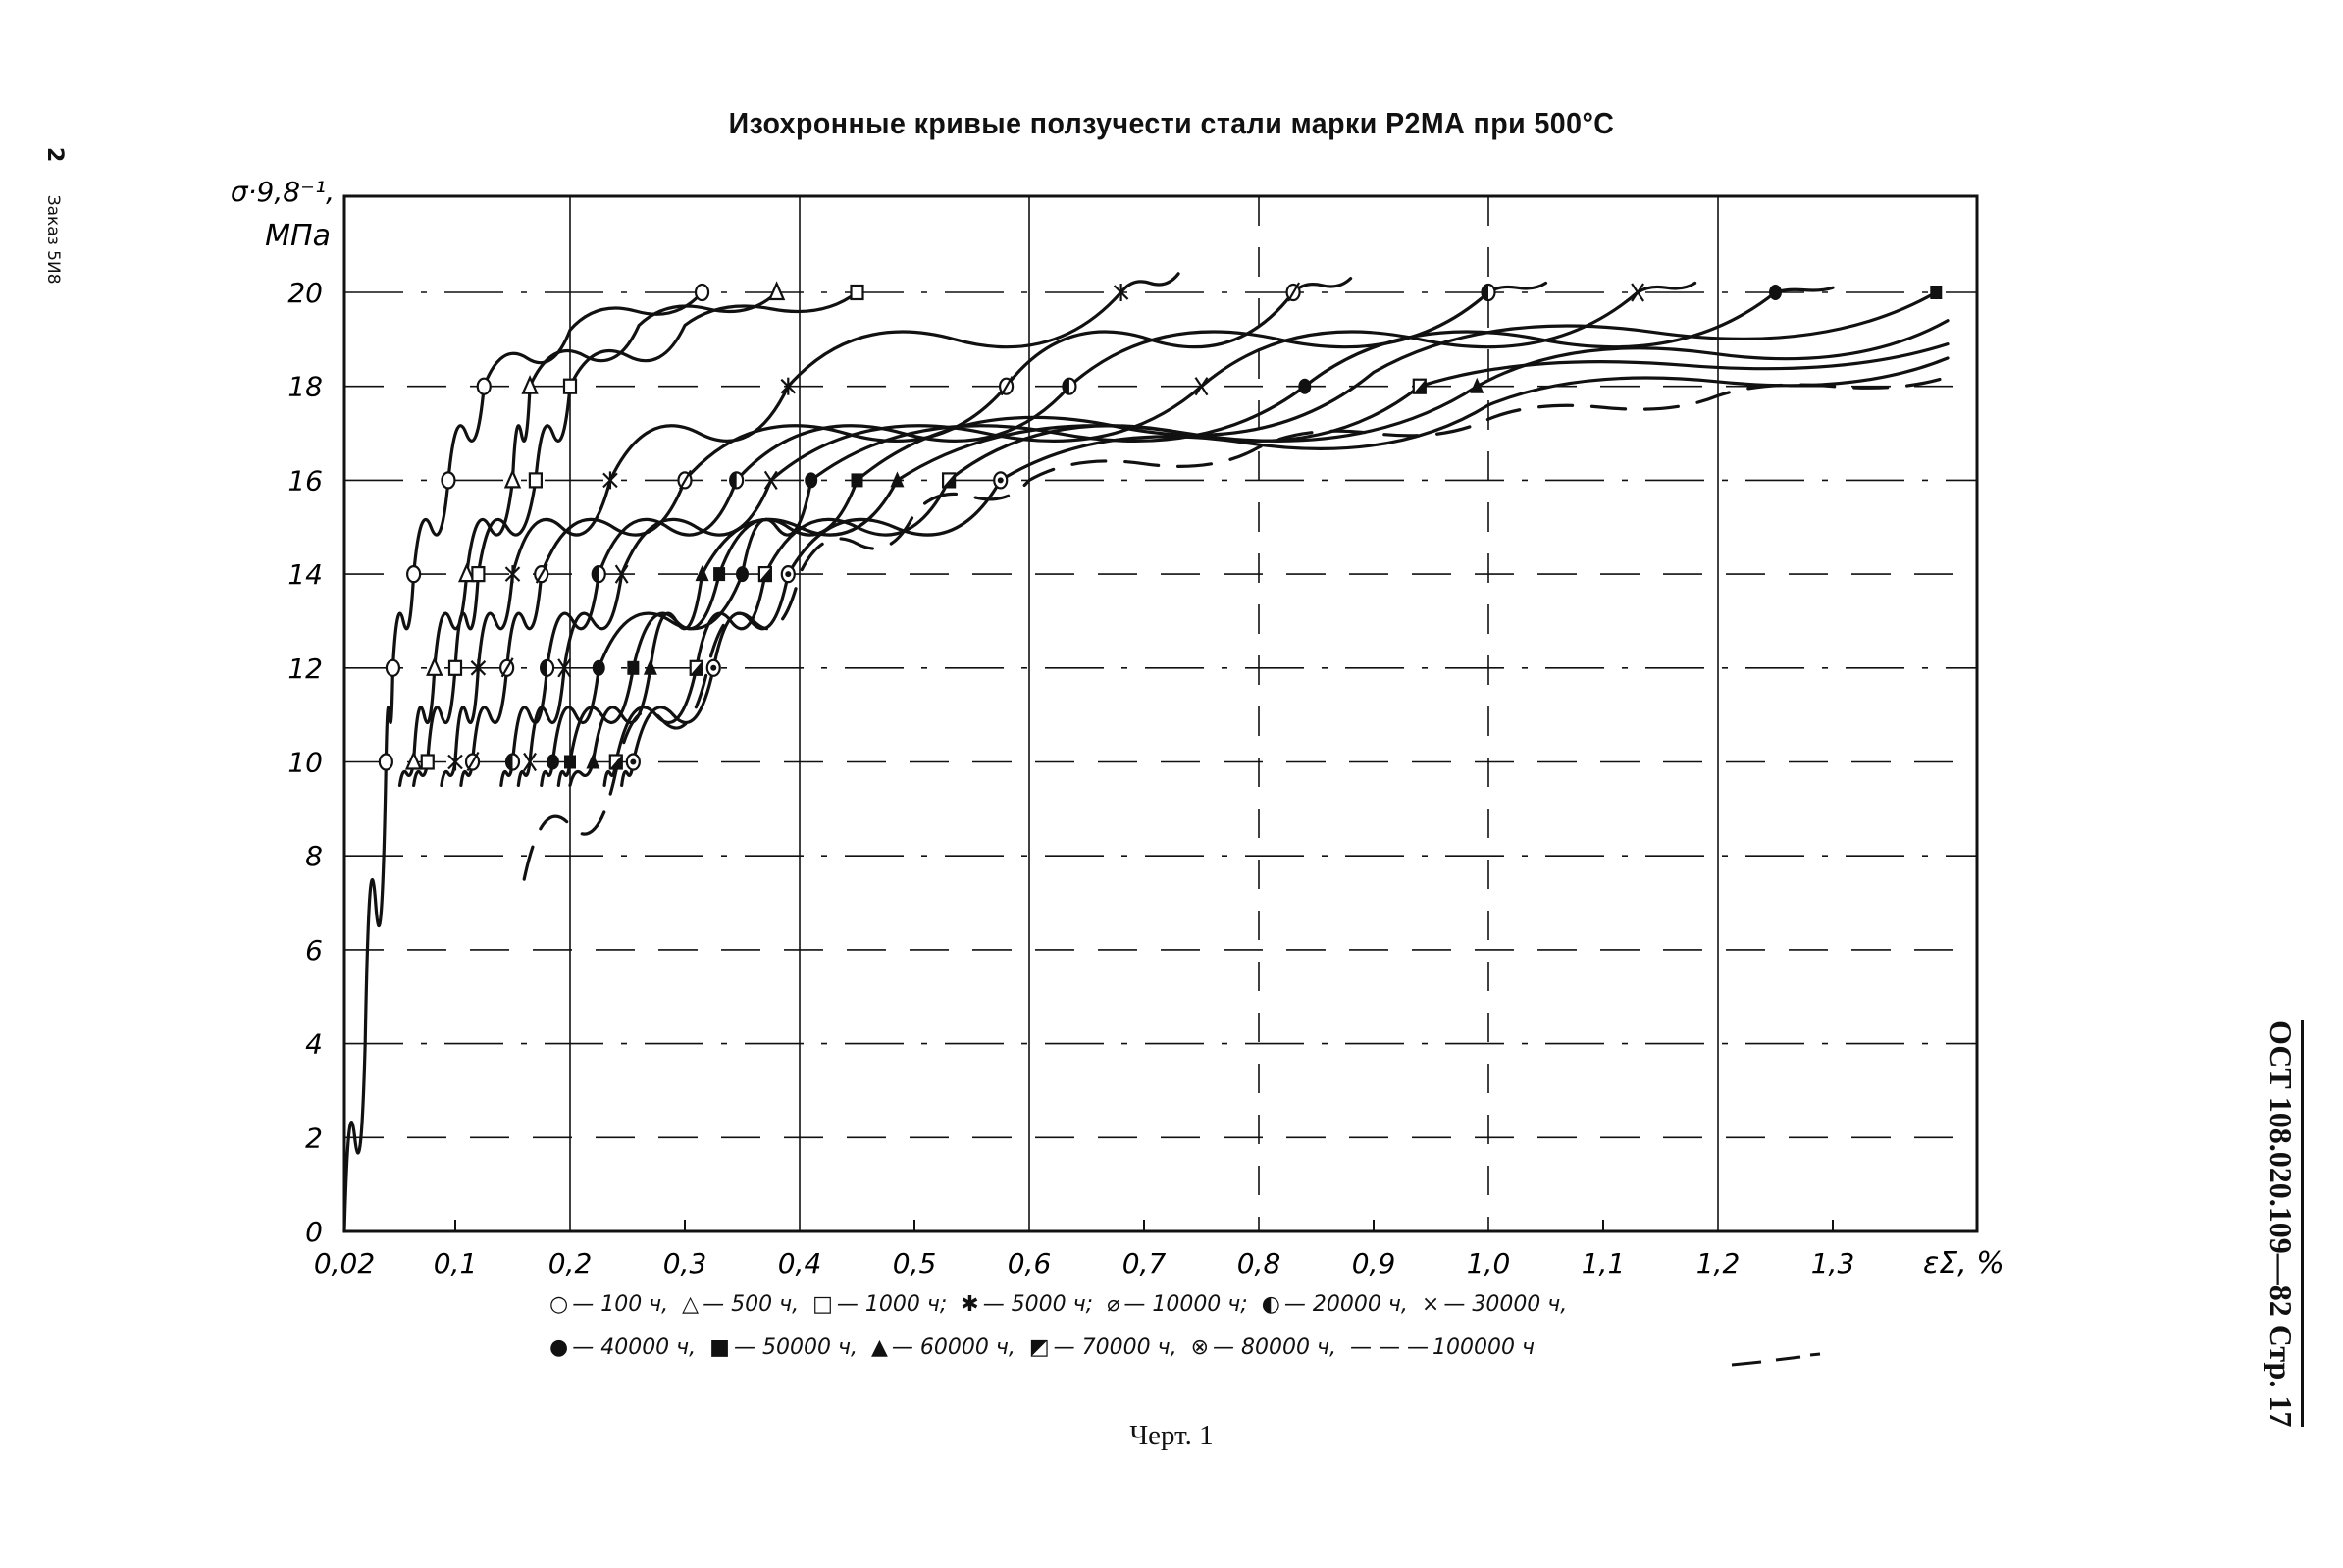  What do you see at coordinates (1144, 1264) in the screenshot?
I see `x-tick-label: 0,7` at bounding box center [1144, 1264].